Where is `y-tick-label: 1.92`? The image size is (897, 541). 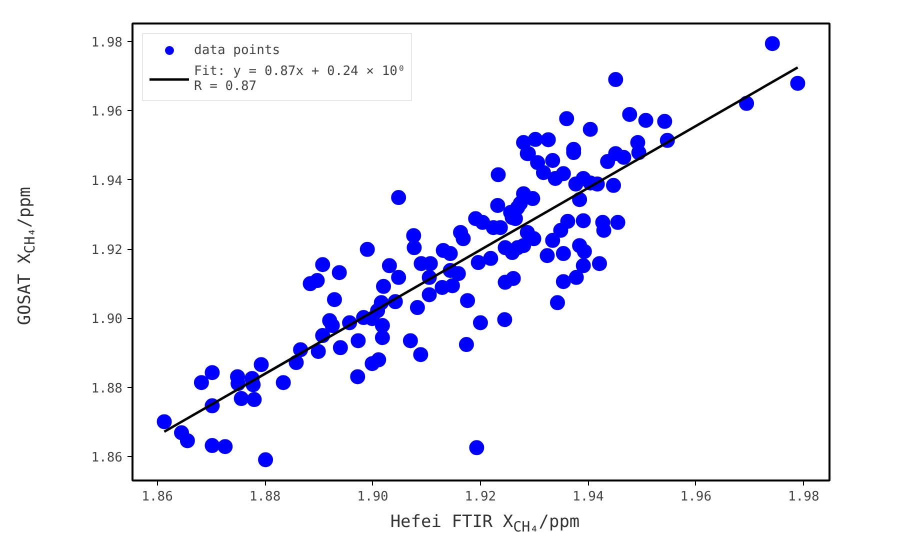 y-tick-label: 1.92 is located at coordinates (107, 250).